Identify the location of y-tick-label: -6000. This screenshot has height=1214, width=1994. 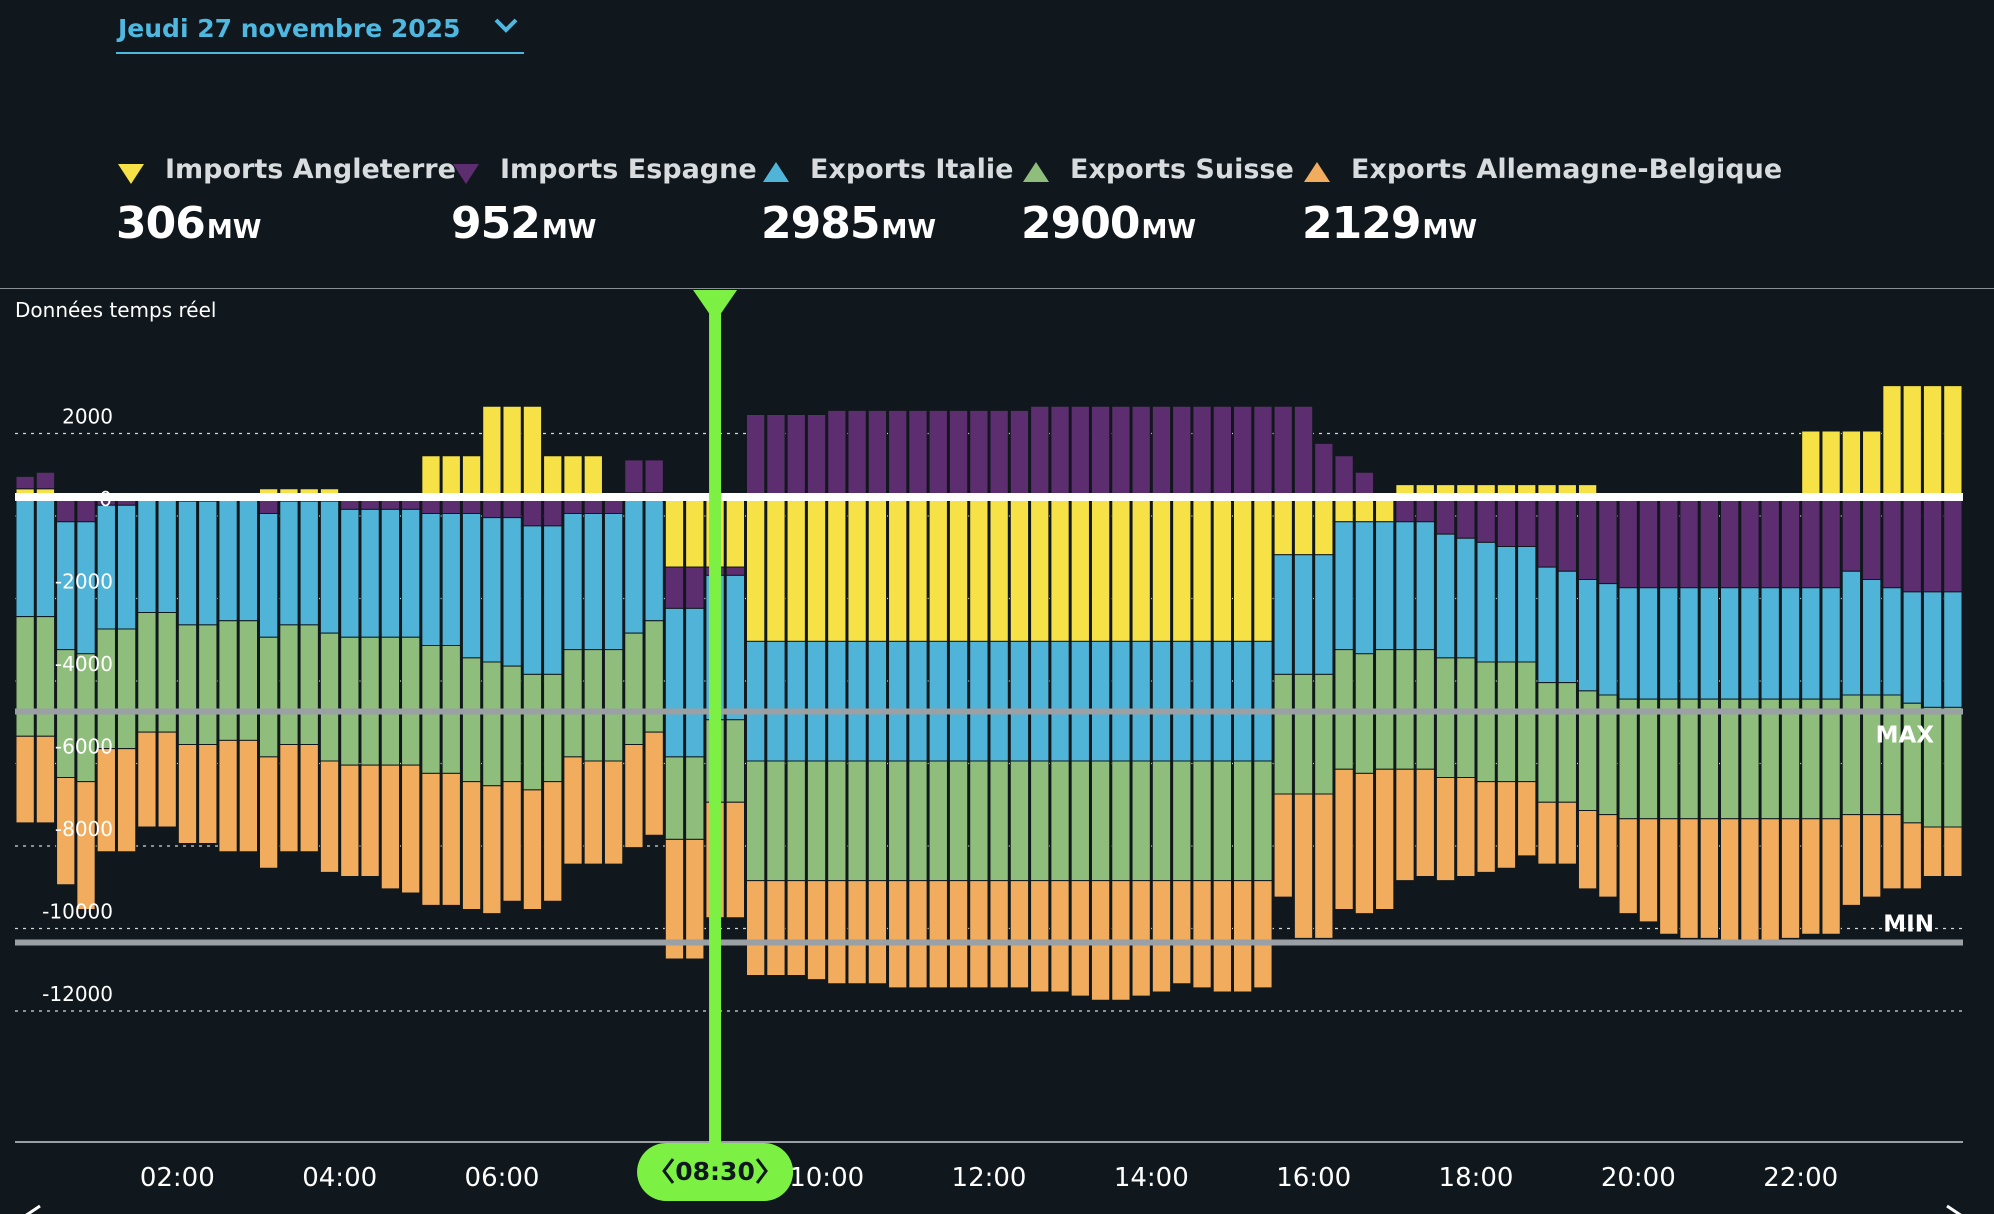
(84, 747).